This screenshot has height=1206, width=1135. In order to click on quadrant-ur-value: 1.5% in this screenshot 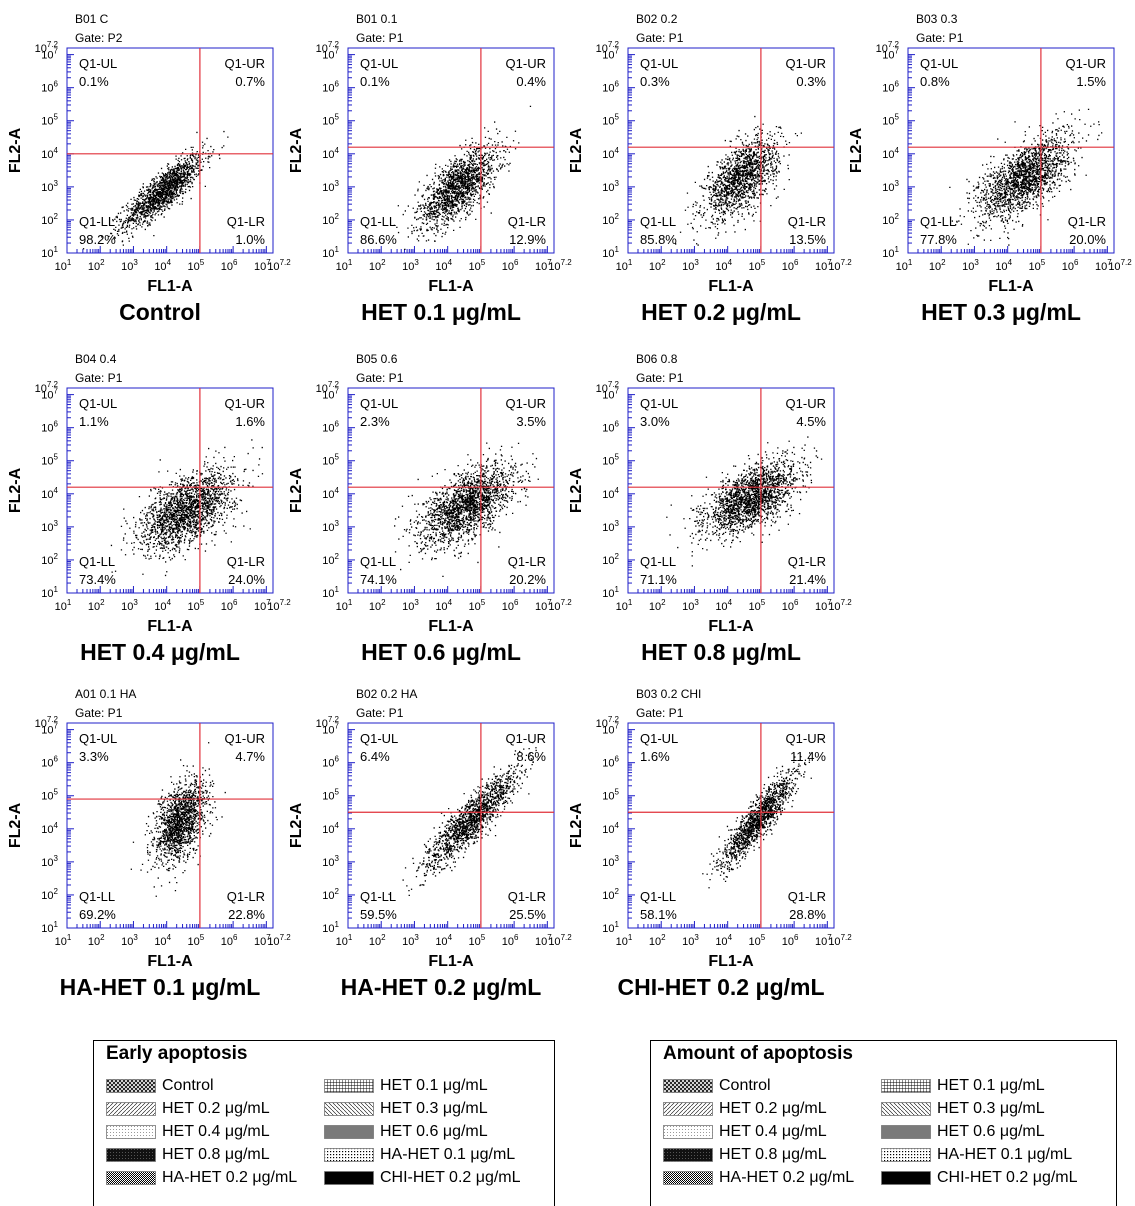, I will do `click(1091, 81)`.